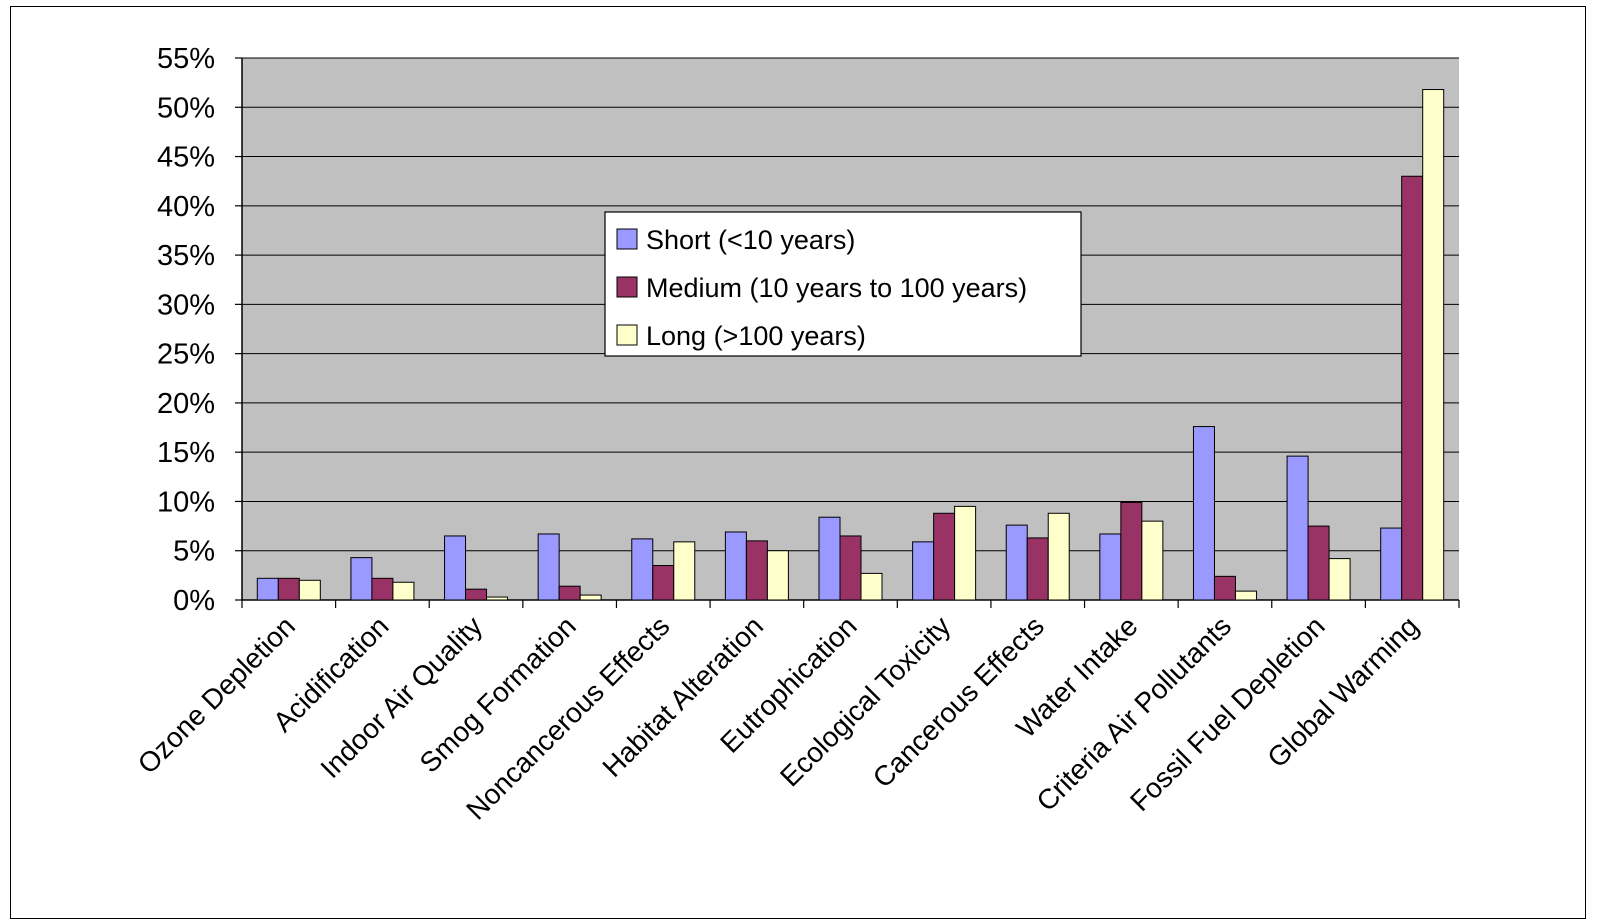  I want to click on category-label: Ozone Depletion, so click(216, 694).